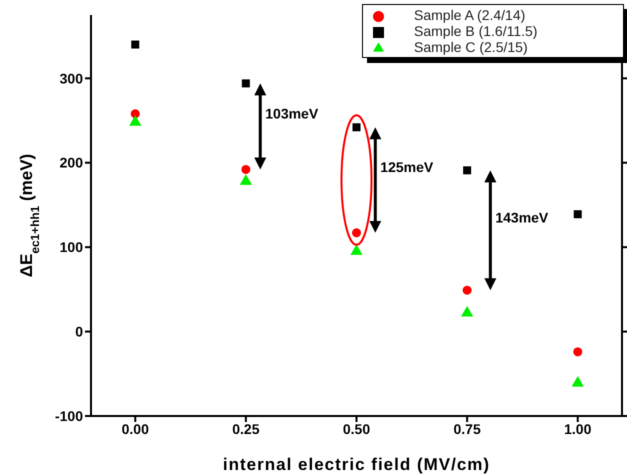 This screenshot has width=627, height=475. What do you see at coordinates (356, 464) in the screenshot?
I see `x-axis-title: internal electric field (MV/cm)` at bounding box center [356, 464].